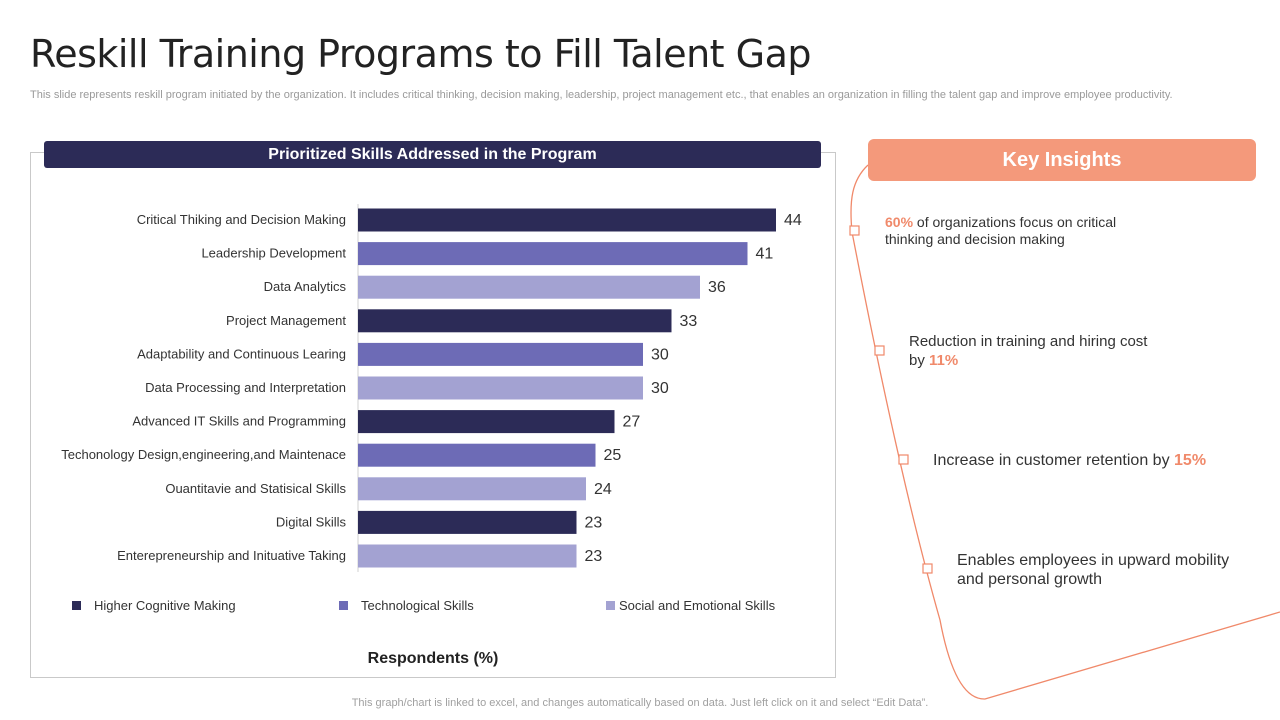 The height and width of the screenshot is (720, 1280). I want to click on category-label: Data Processing and Interpretation, so click(245, 387).